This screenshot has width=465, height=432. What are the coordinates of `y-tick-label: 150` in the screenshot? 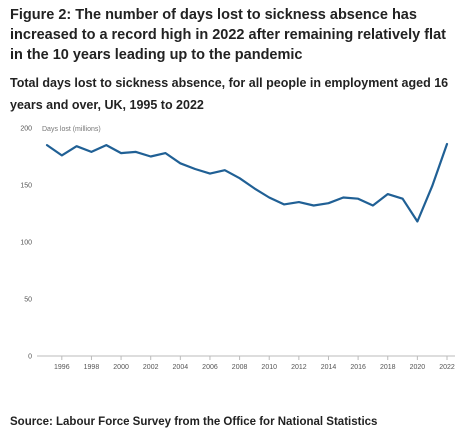 It's located at (26, 186).